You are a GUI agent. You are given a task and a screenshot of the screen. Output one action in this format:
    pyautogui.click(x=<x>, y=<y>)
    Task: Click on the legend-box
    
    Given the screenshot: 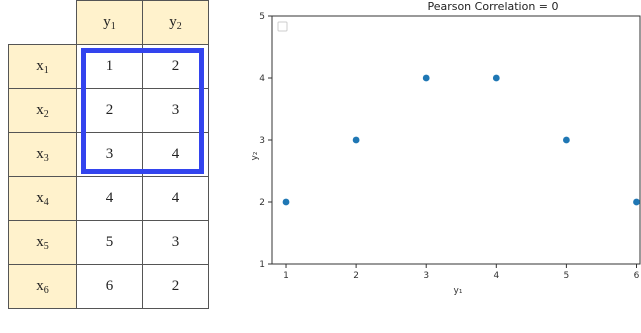 What is the action you would take?
    pyautogui.click(x=282, y=26)
    